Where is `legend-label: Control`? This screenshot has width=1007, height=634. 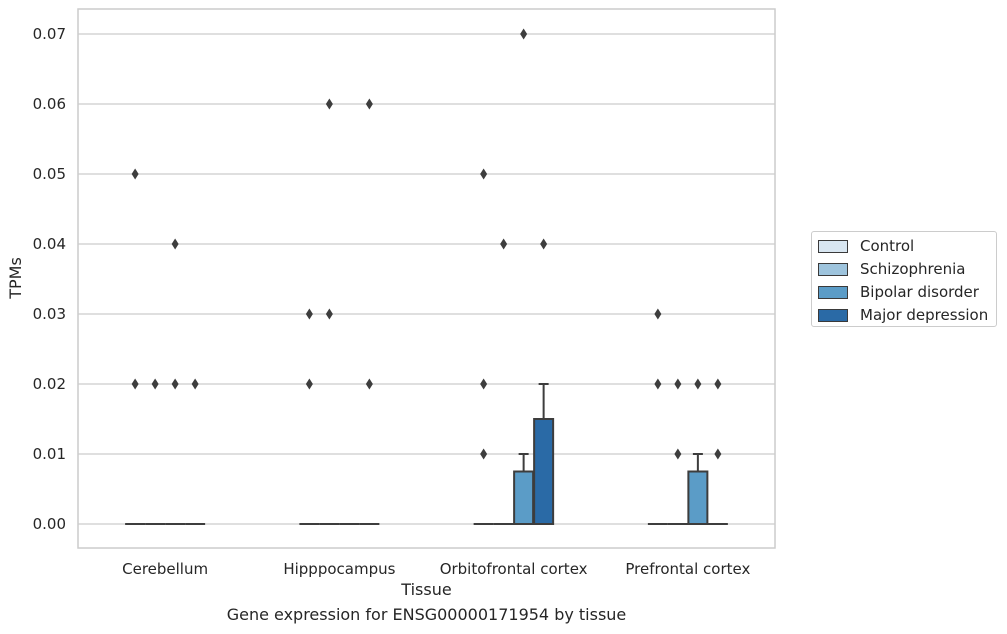 legend-label: Control is located at coordinates (887, 246).